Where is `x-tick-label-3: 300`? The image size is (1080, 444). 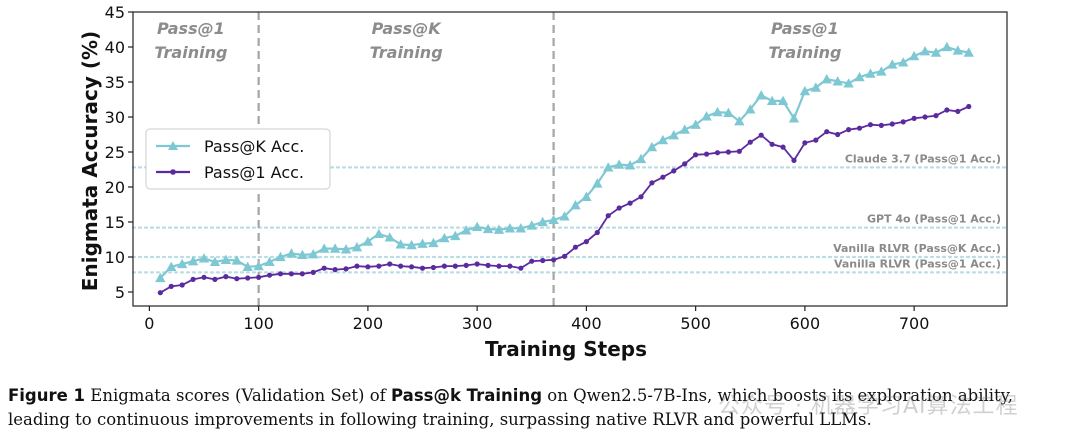 x-tick-label-3: 300 is located at coordinates (477, 323).